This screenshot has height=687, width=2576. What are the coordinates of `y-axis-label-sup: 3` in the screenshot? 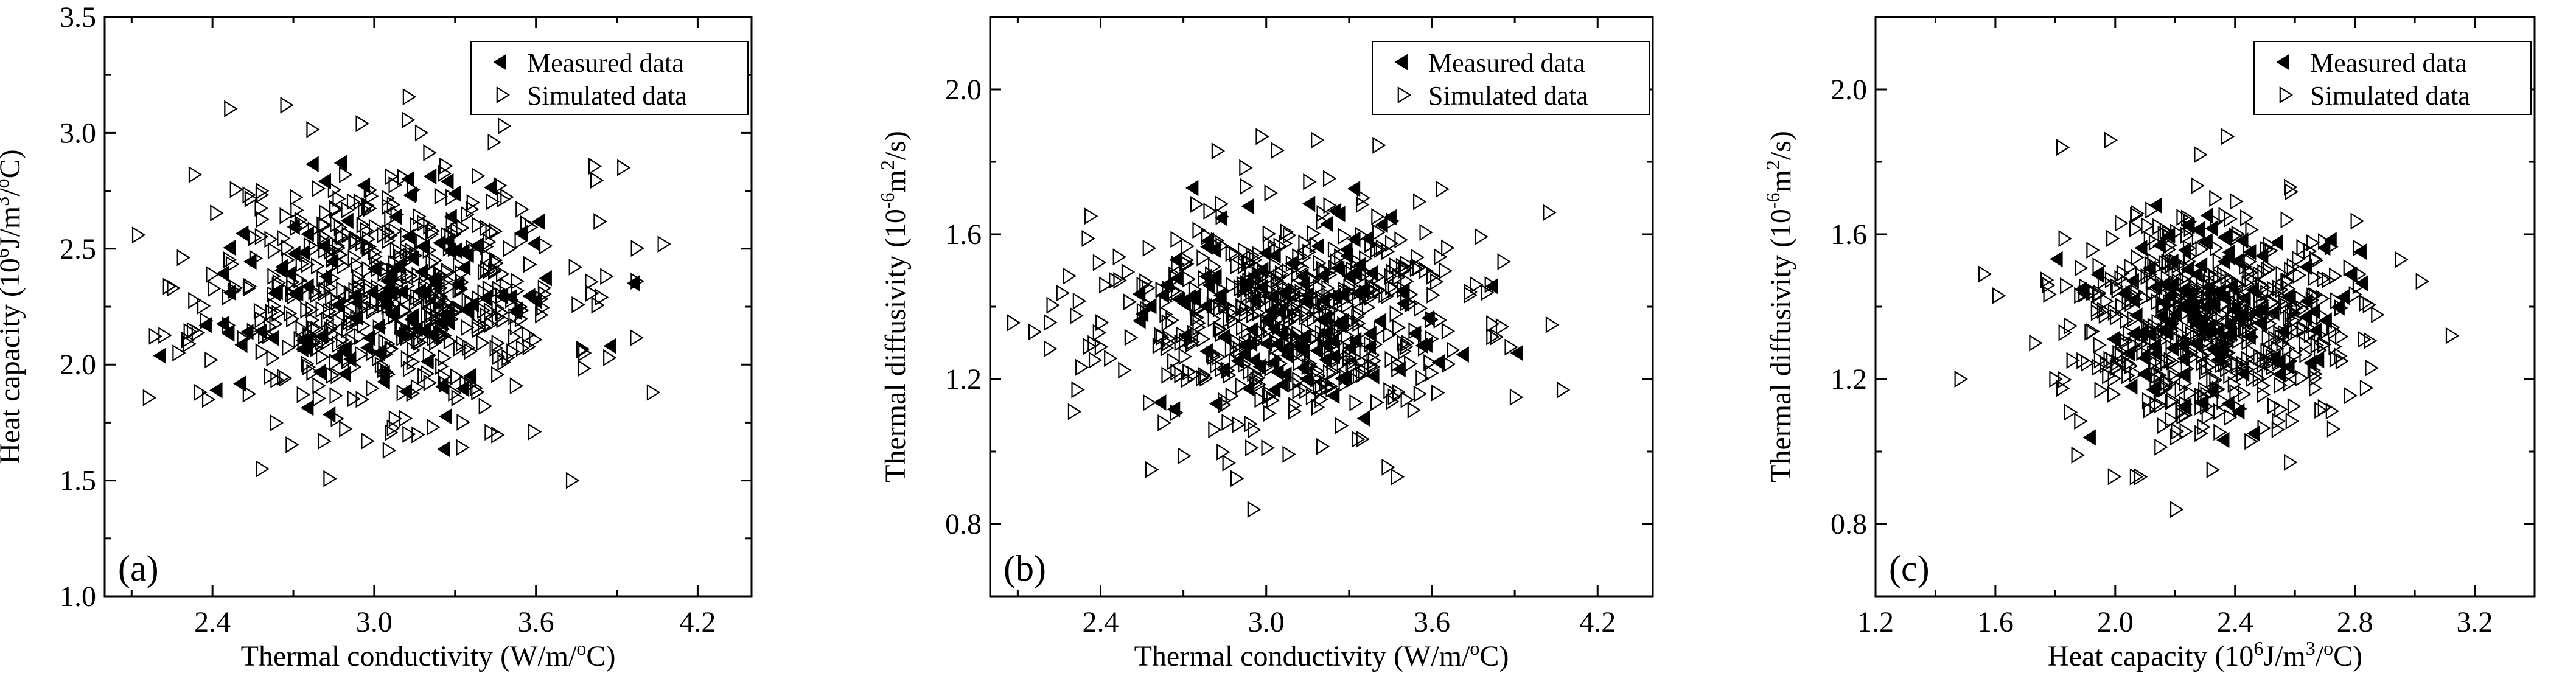 It's located at (6, 202).